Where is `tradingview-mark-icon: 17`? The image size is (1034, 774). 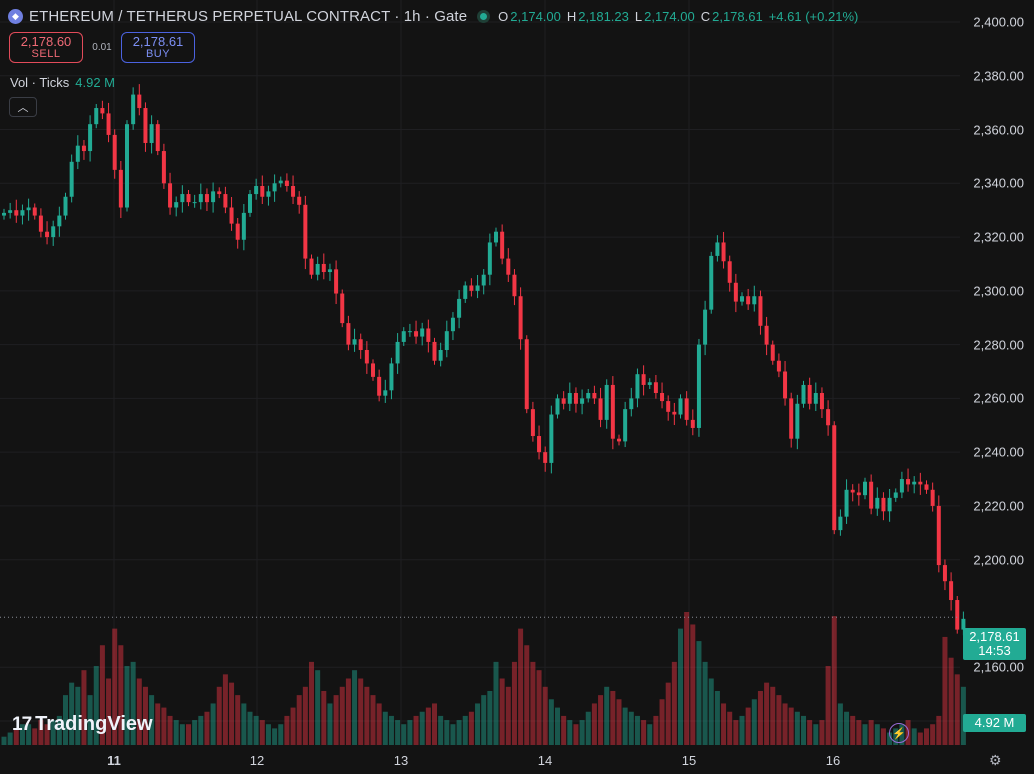
tradingview-mark-icon: 17 is located at coordinates (22, 724).